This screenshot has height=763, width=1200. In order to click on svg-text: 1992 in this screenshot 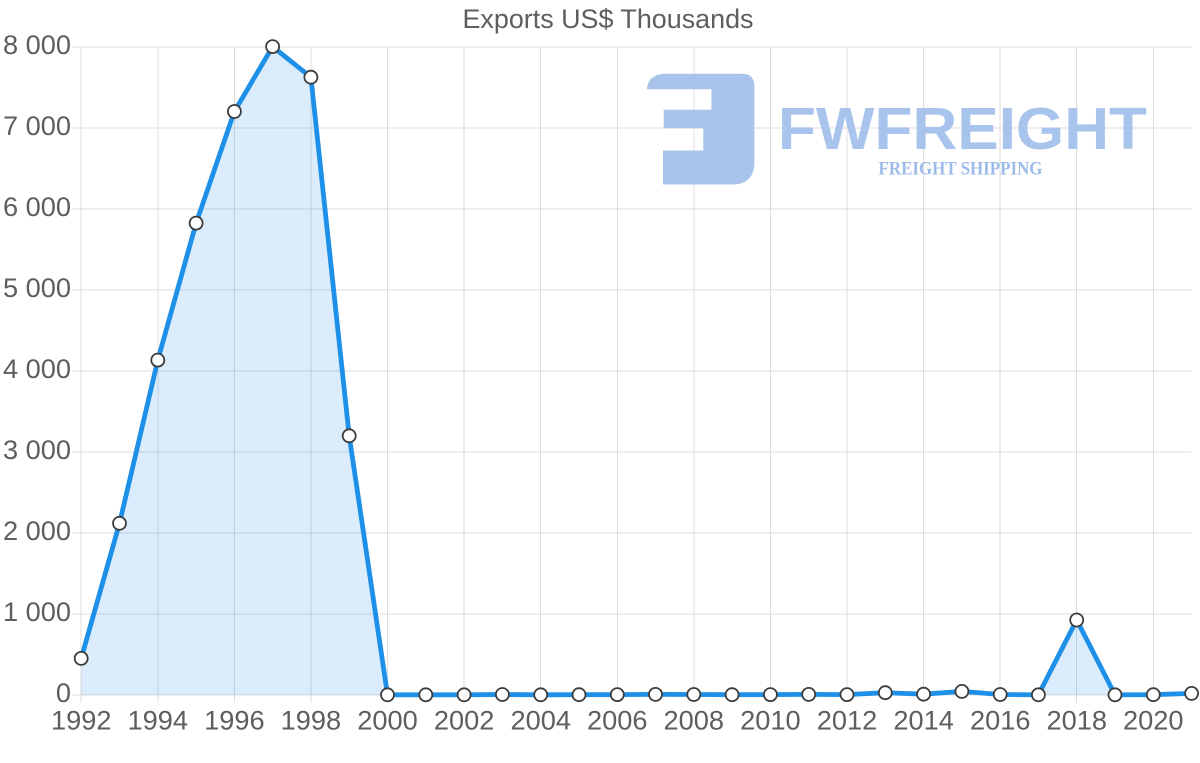, I will do `click(81, 720)`.